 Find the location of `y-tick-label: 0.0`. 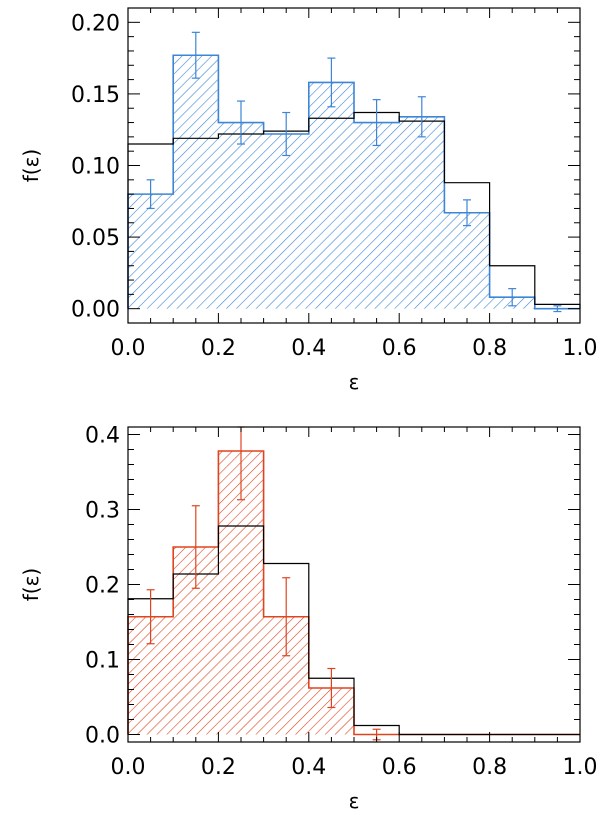

y-tick-label: 0.0 is located at coordinates (102, 736).